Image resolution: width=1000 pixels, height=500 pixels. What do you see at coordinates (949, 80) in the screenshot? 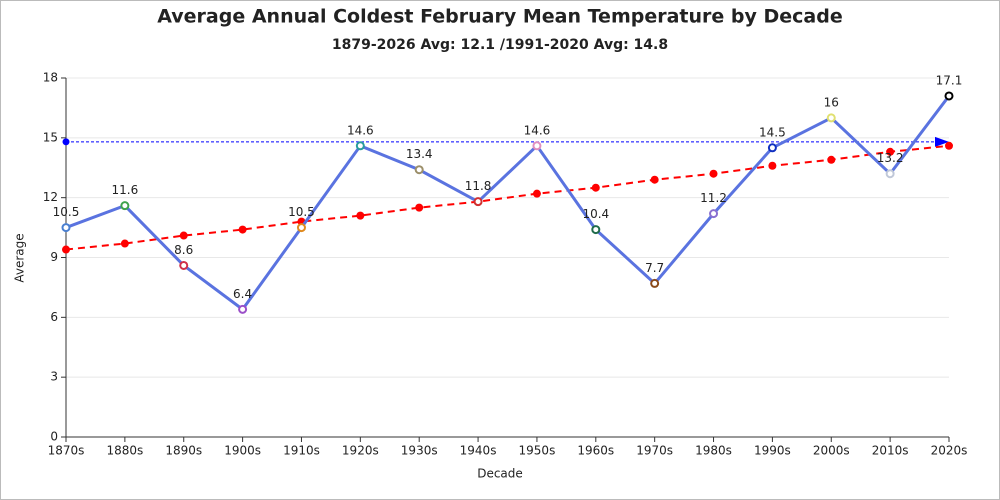
I see `data-label: 17.1` at bounding box center [949, 80].